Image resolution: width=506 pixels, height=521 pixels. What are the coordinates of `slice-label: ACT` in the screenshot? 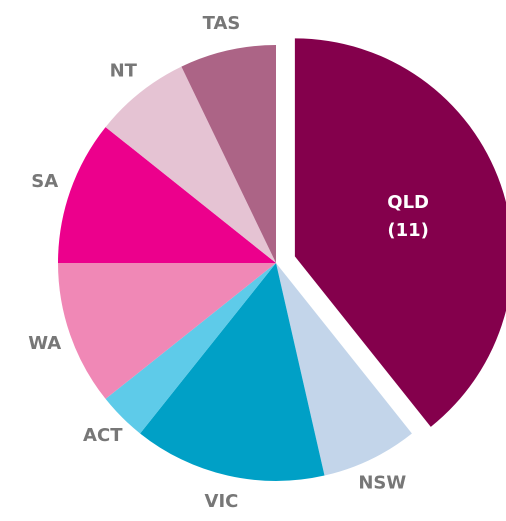 It's located at (103, 435).